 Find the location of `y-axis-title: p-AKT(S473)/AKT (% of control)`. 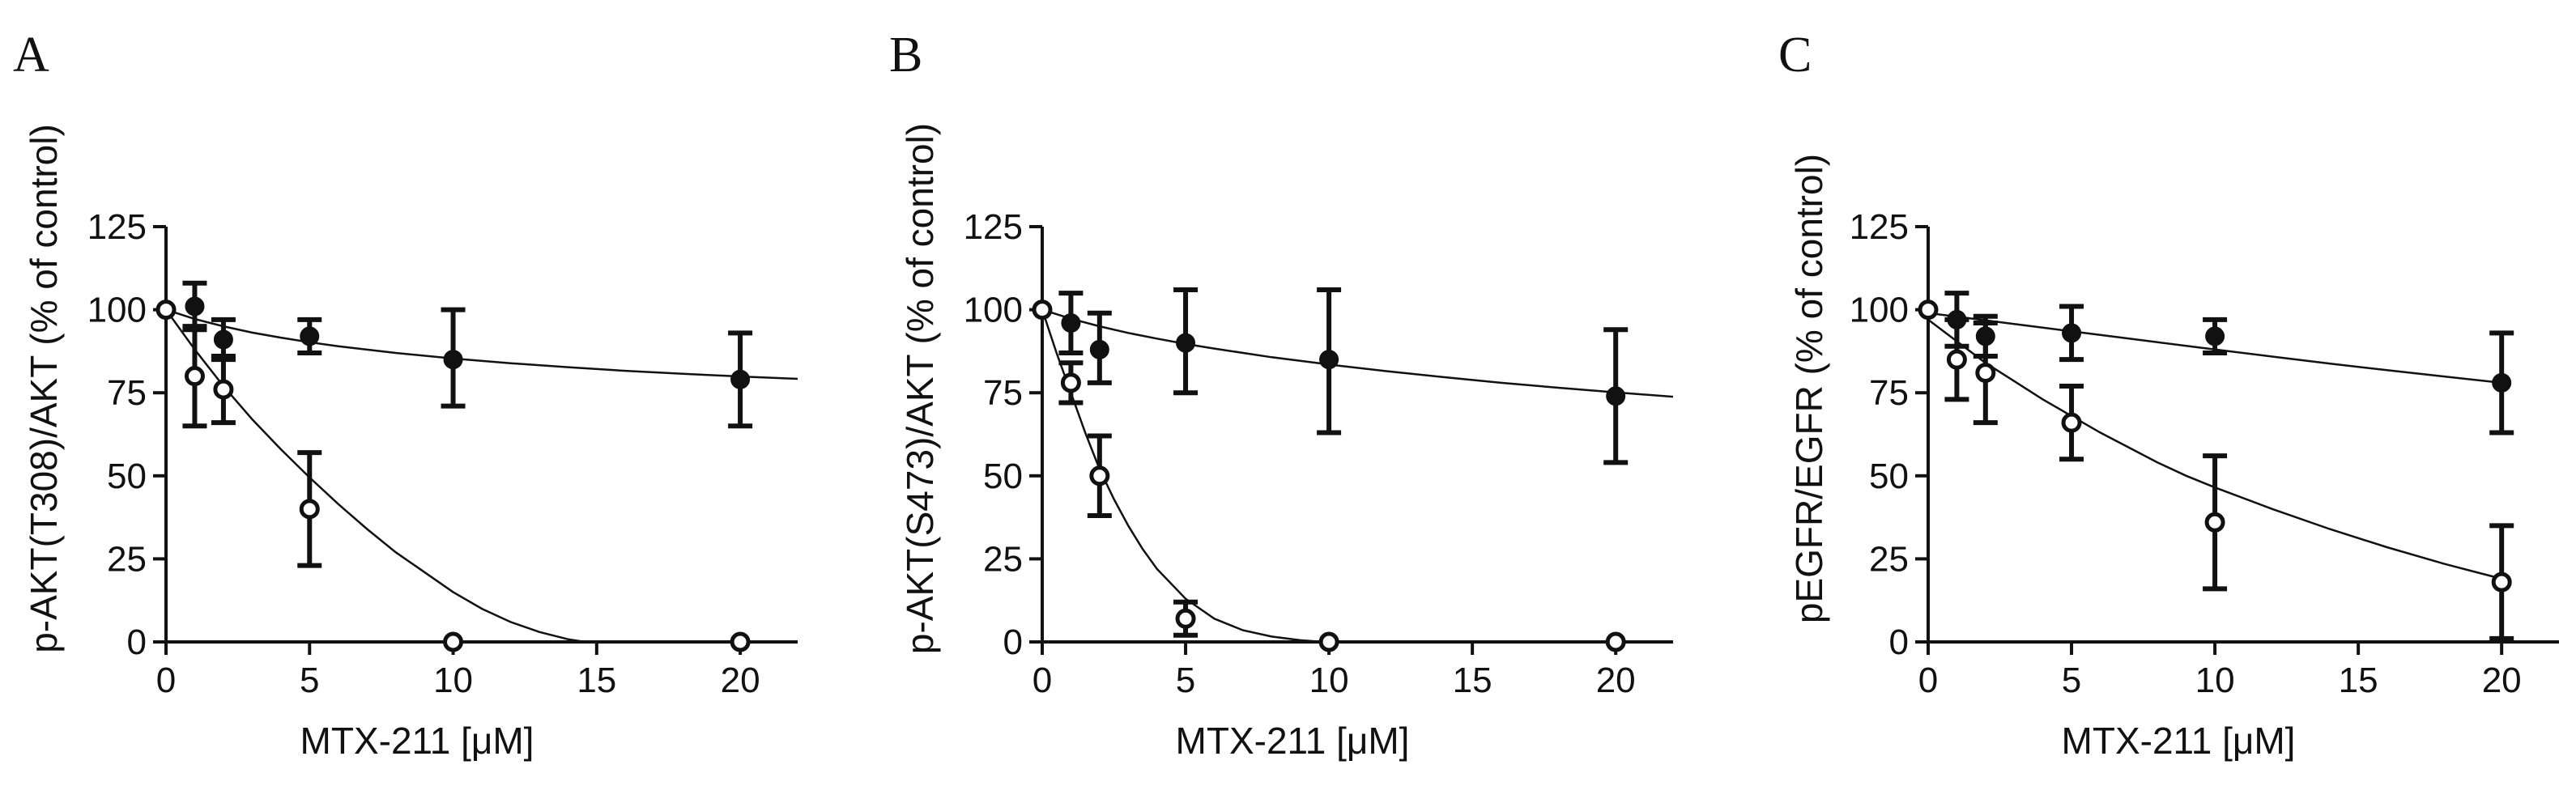

y-axis-title: p-AKT(S473)/AKT (% of control) is located at coordinates (920, 388).